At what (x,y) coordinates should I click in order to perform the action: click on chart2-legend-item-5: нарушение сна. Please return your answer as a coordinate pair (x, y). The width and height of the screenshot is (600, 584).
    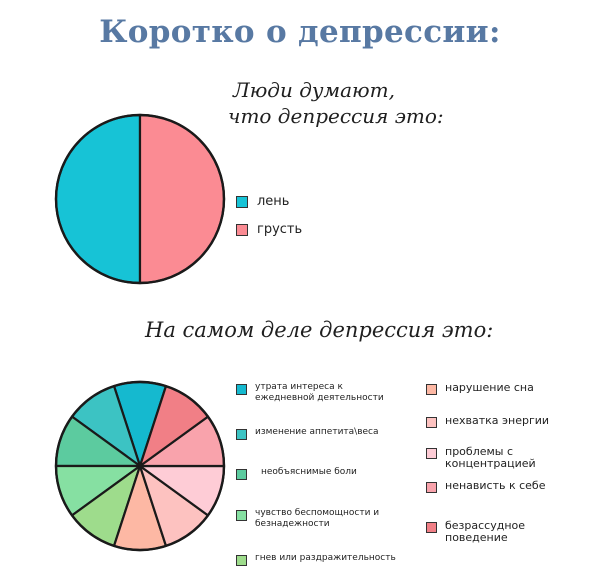
    Looking at the image, I should click on (480, 388).